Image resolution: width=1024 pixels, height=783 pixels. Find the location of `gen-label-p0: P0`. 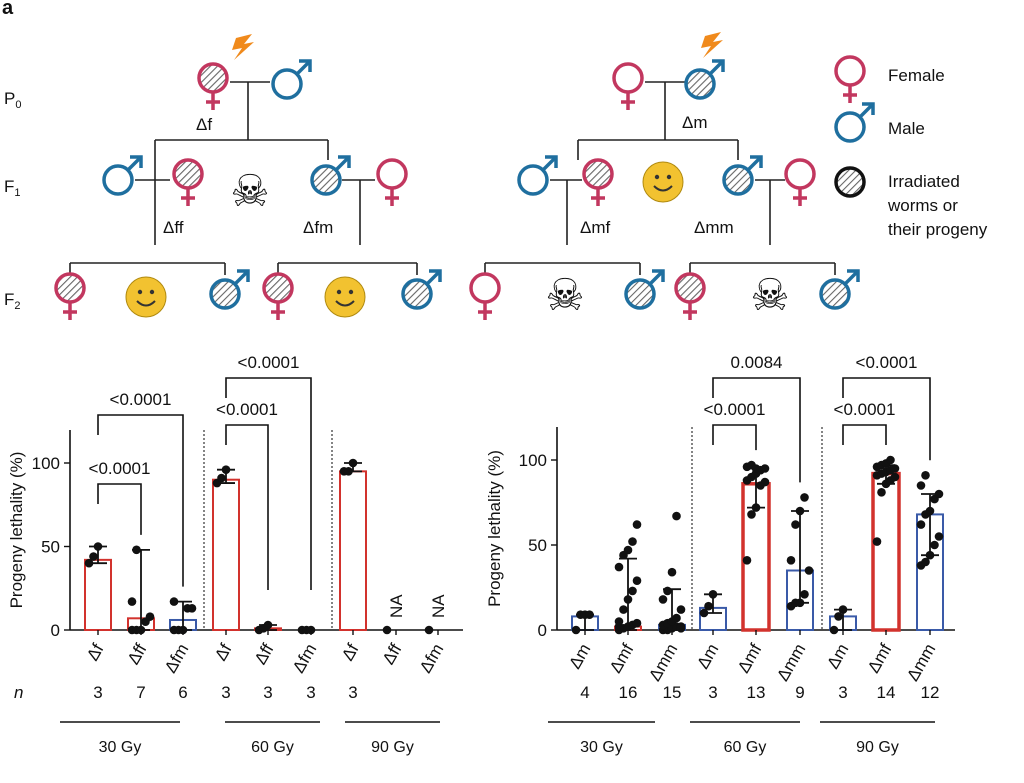

gen-label-p0: P0 is located at coordinates (12, 100).